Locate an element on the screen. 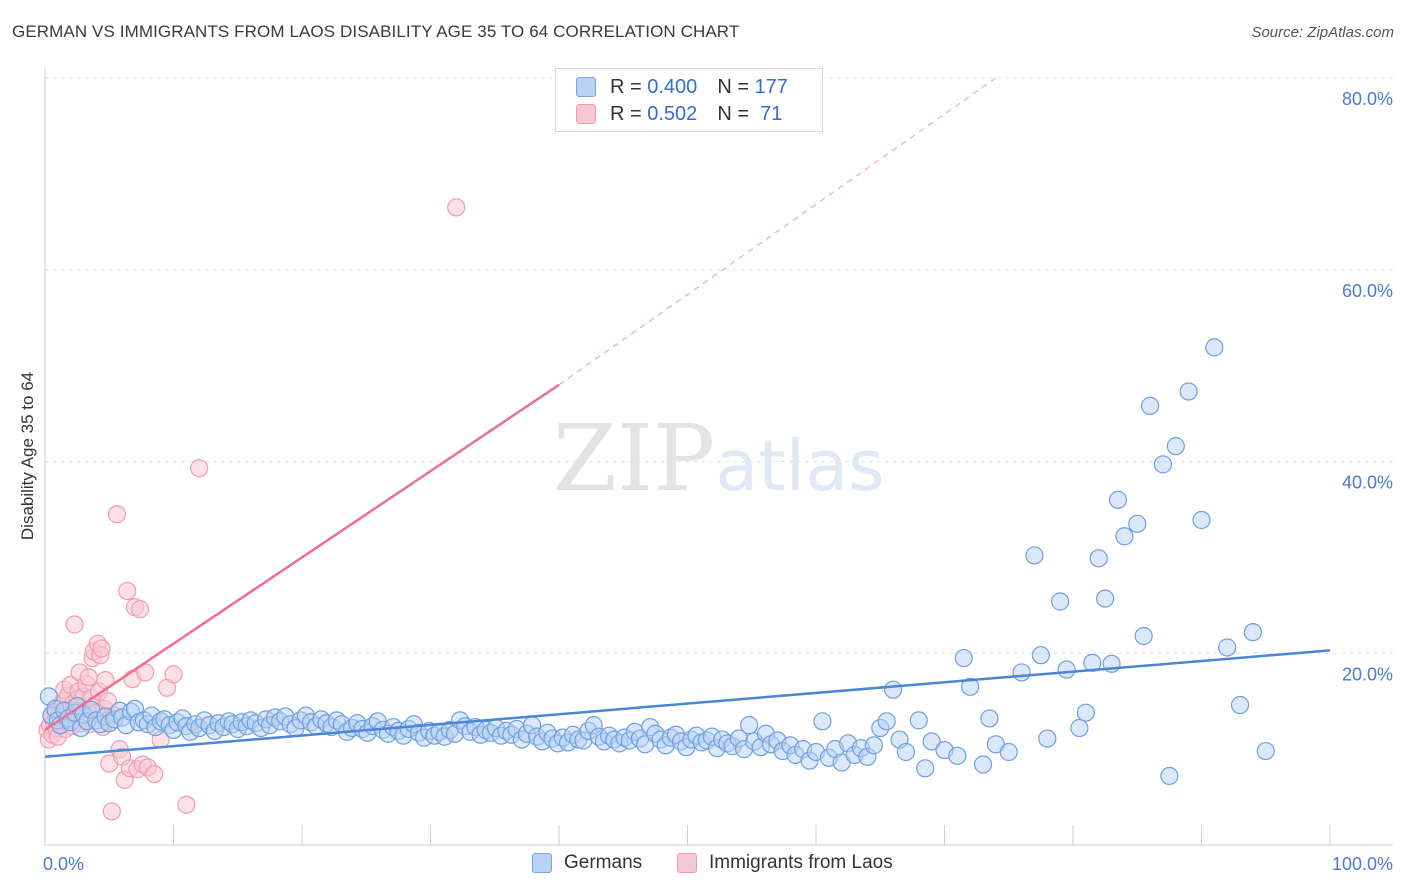  series-swatch-pink is located at coordinates (687, 863).